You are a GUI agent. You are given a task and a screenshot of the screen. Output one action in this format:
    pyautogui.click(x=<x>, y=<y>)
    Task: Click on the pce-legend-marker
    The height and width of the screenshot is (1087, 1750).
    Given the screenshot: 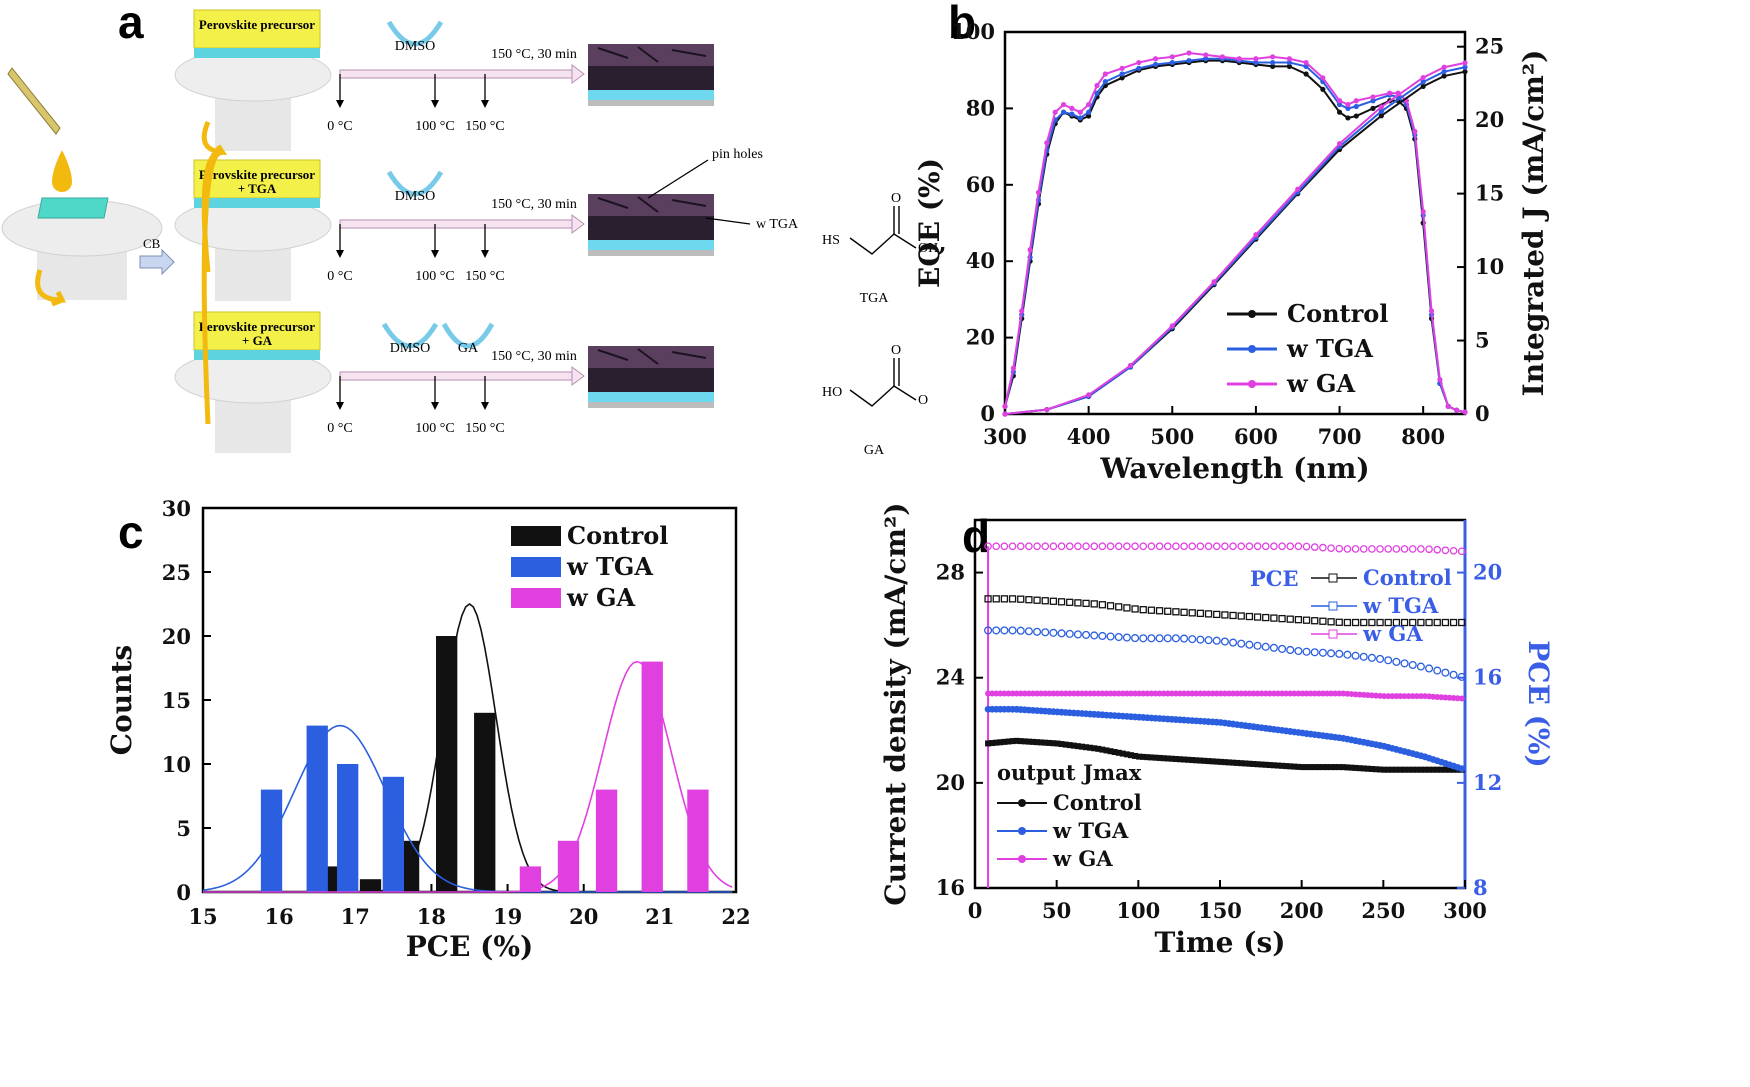 What is the action you would take?
    pyautogui.click(x=1333, y=606)
    